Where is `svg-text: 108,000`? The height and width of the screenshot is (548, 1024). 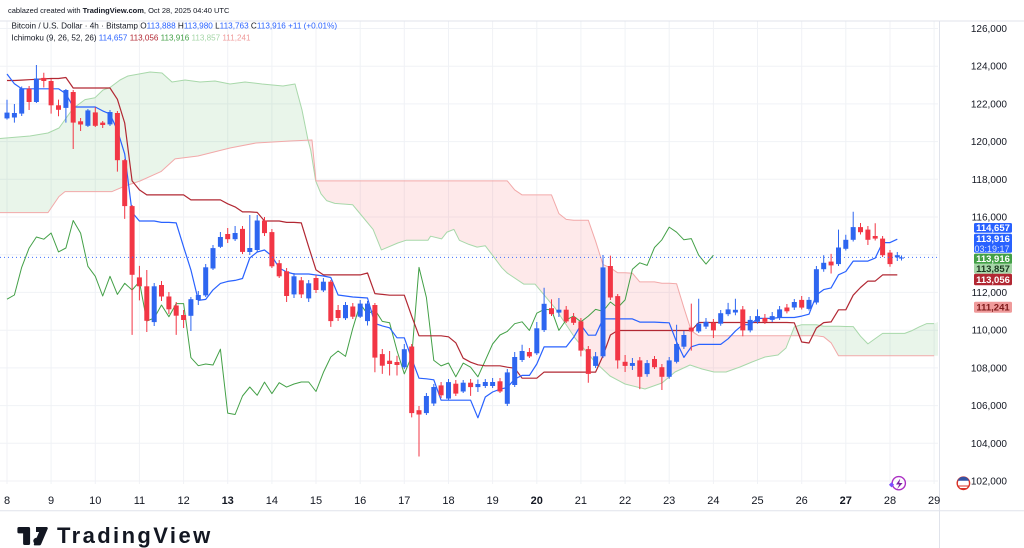 svg-text: 108,000 is located at coordinates (989, 368).